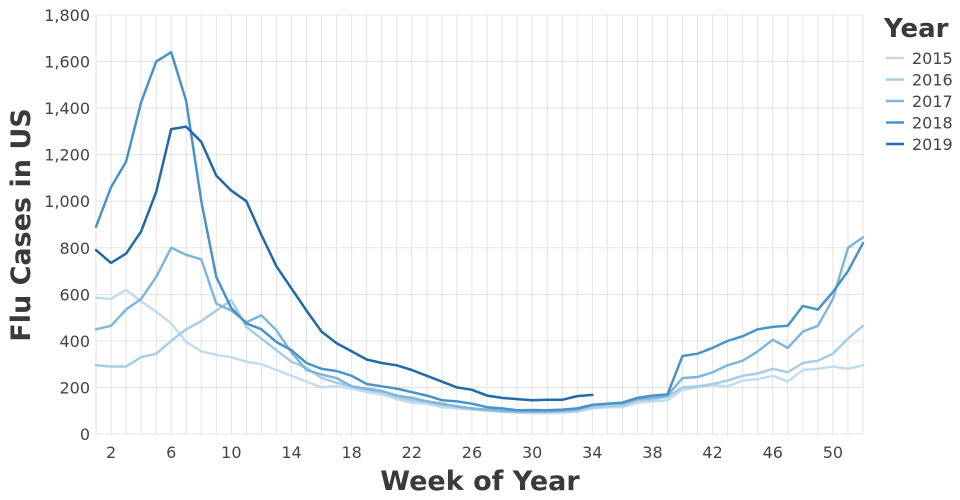 Image resolution: width=960 pixels, height=500 pixels. Describe the element at coordinates (291, 452) in the screenshot. I see `x-tick-label: 14` at that location.